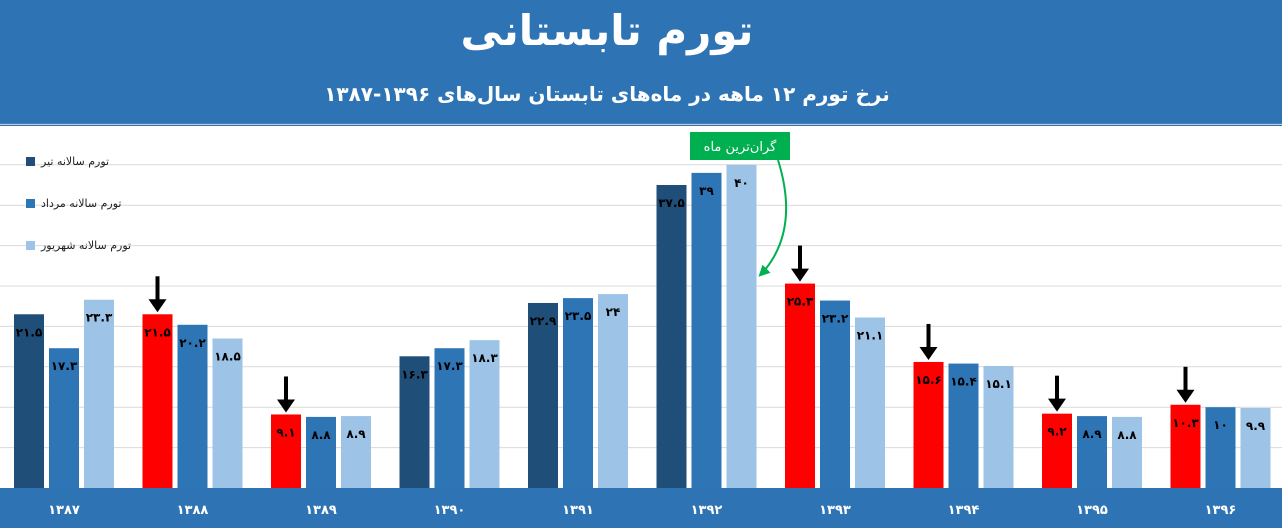  Describe the element at coordinates (870, 336) in the screenshot. I see `bar-value-label: ۲۱.۱` at that location.